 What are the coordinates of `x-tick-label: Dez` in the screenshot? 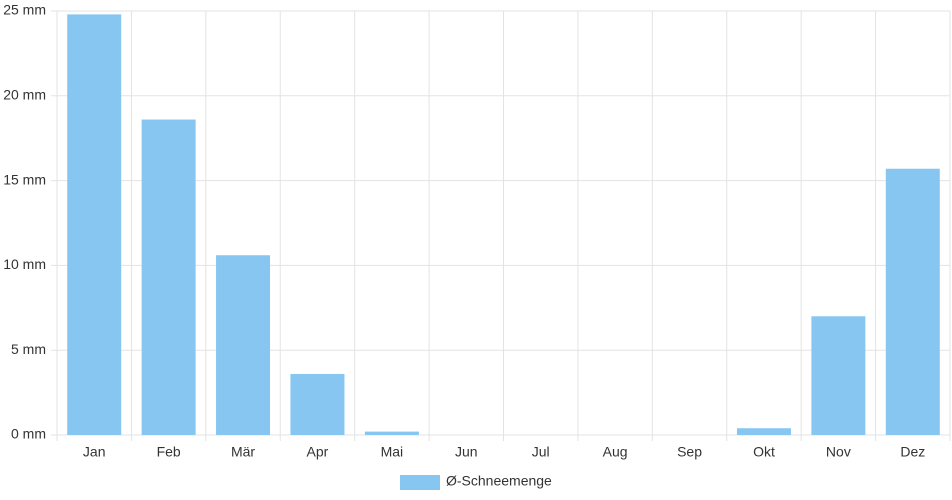 It's located at (912, 452).